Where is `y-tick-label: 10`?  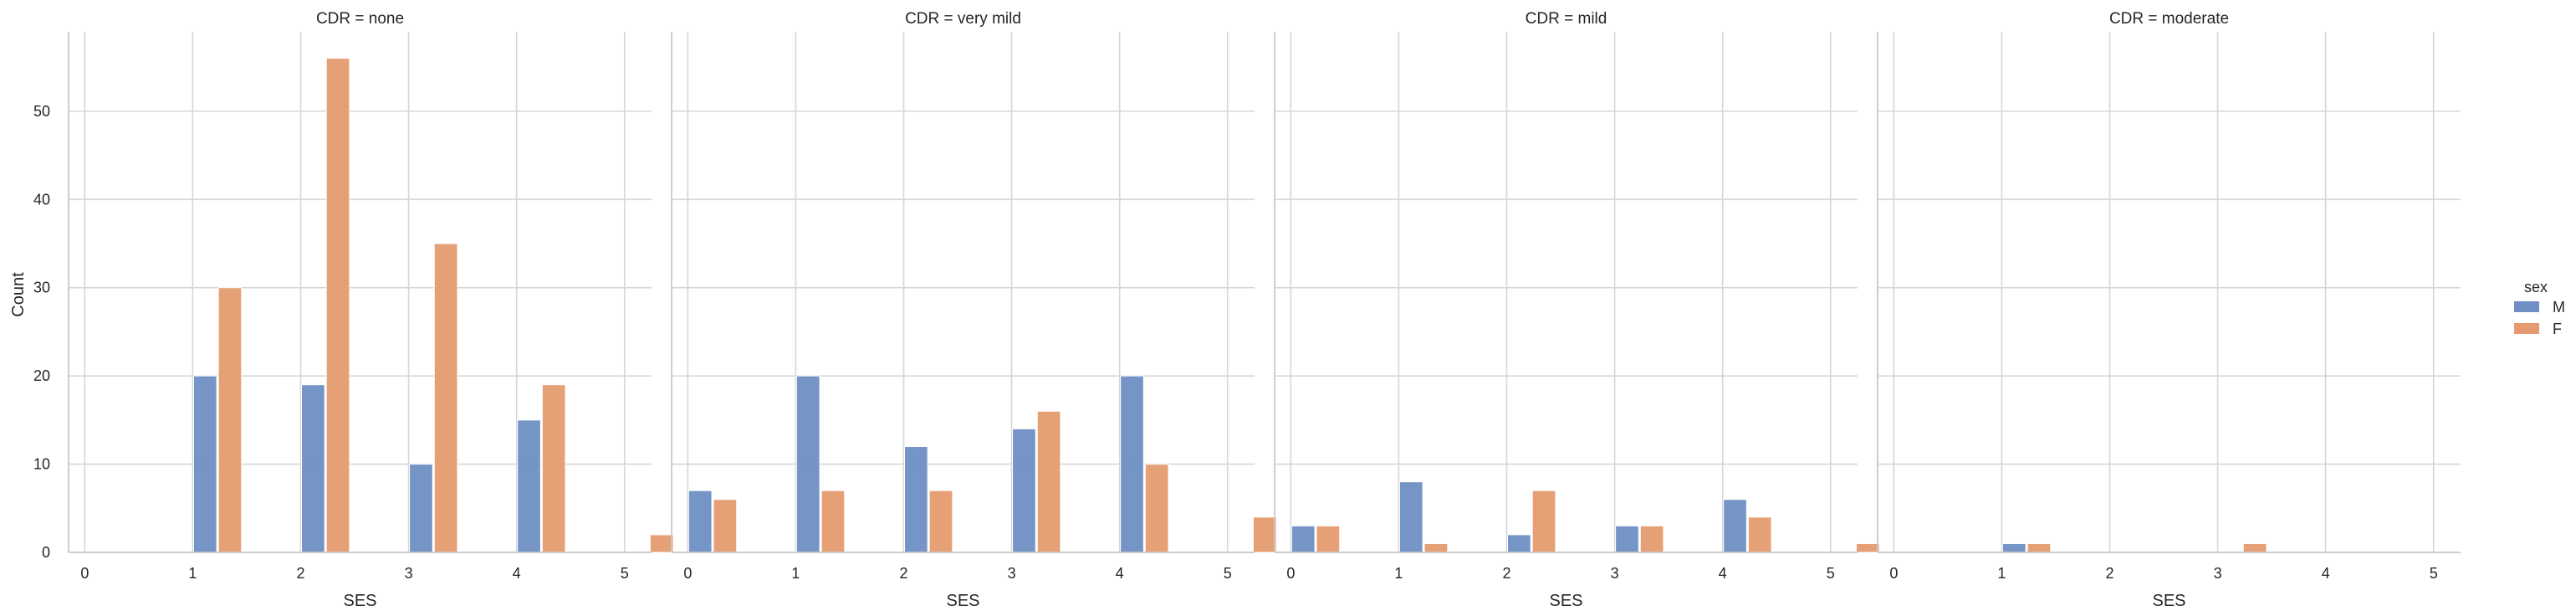 y-tick-label: 10 is located at coordinates (41, 464).